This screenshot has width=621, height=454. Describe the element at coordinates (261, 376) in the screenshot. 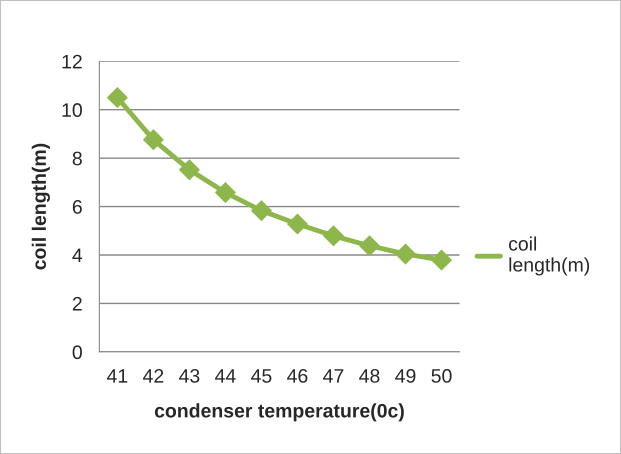

I see `x-tick-label: 45` at that location.